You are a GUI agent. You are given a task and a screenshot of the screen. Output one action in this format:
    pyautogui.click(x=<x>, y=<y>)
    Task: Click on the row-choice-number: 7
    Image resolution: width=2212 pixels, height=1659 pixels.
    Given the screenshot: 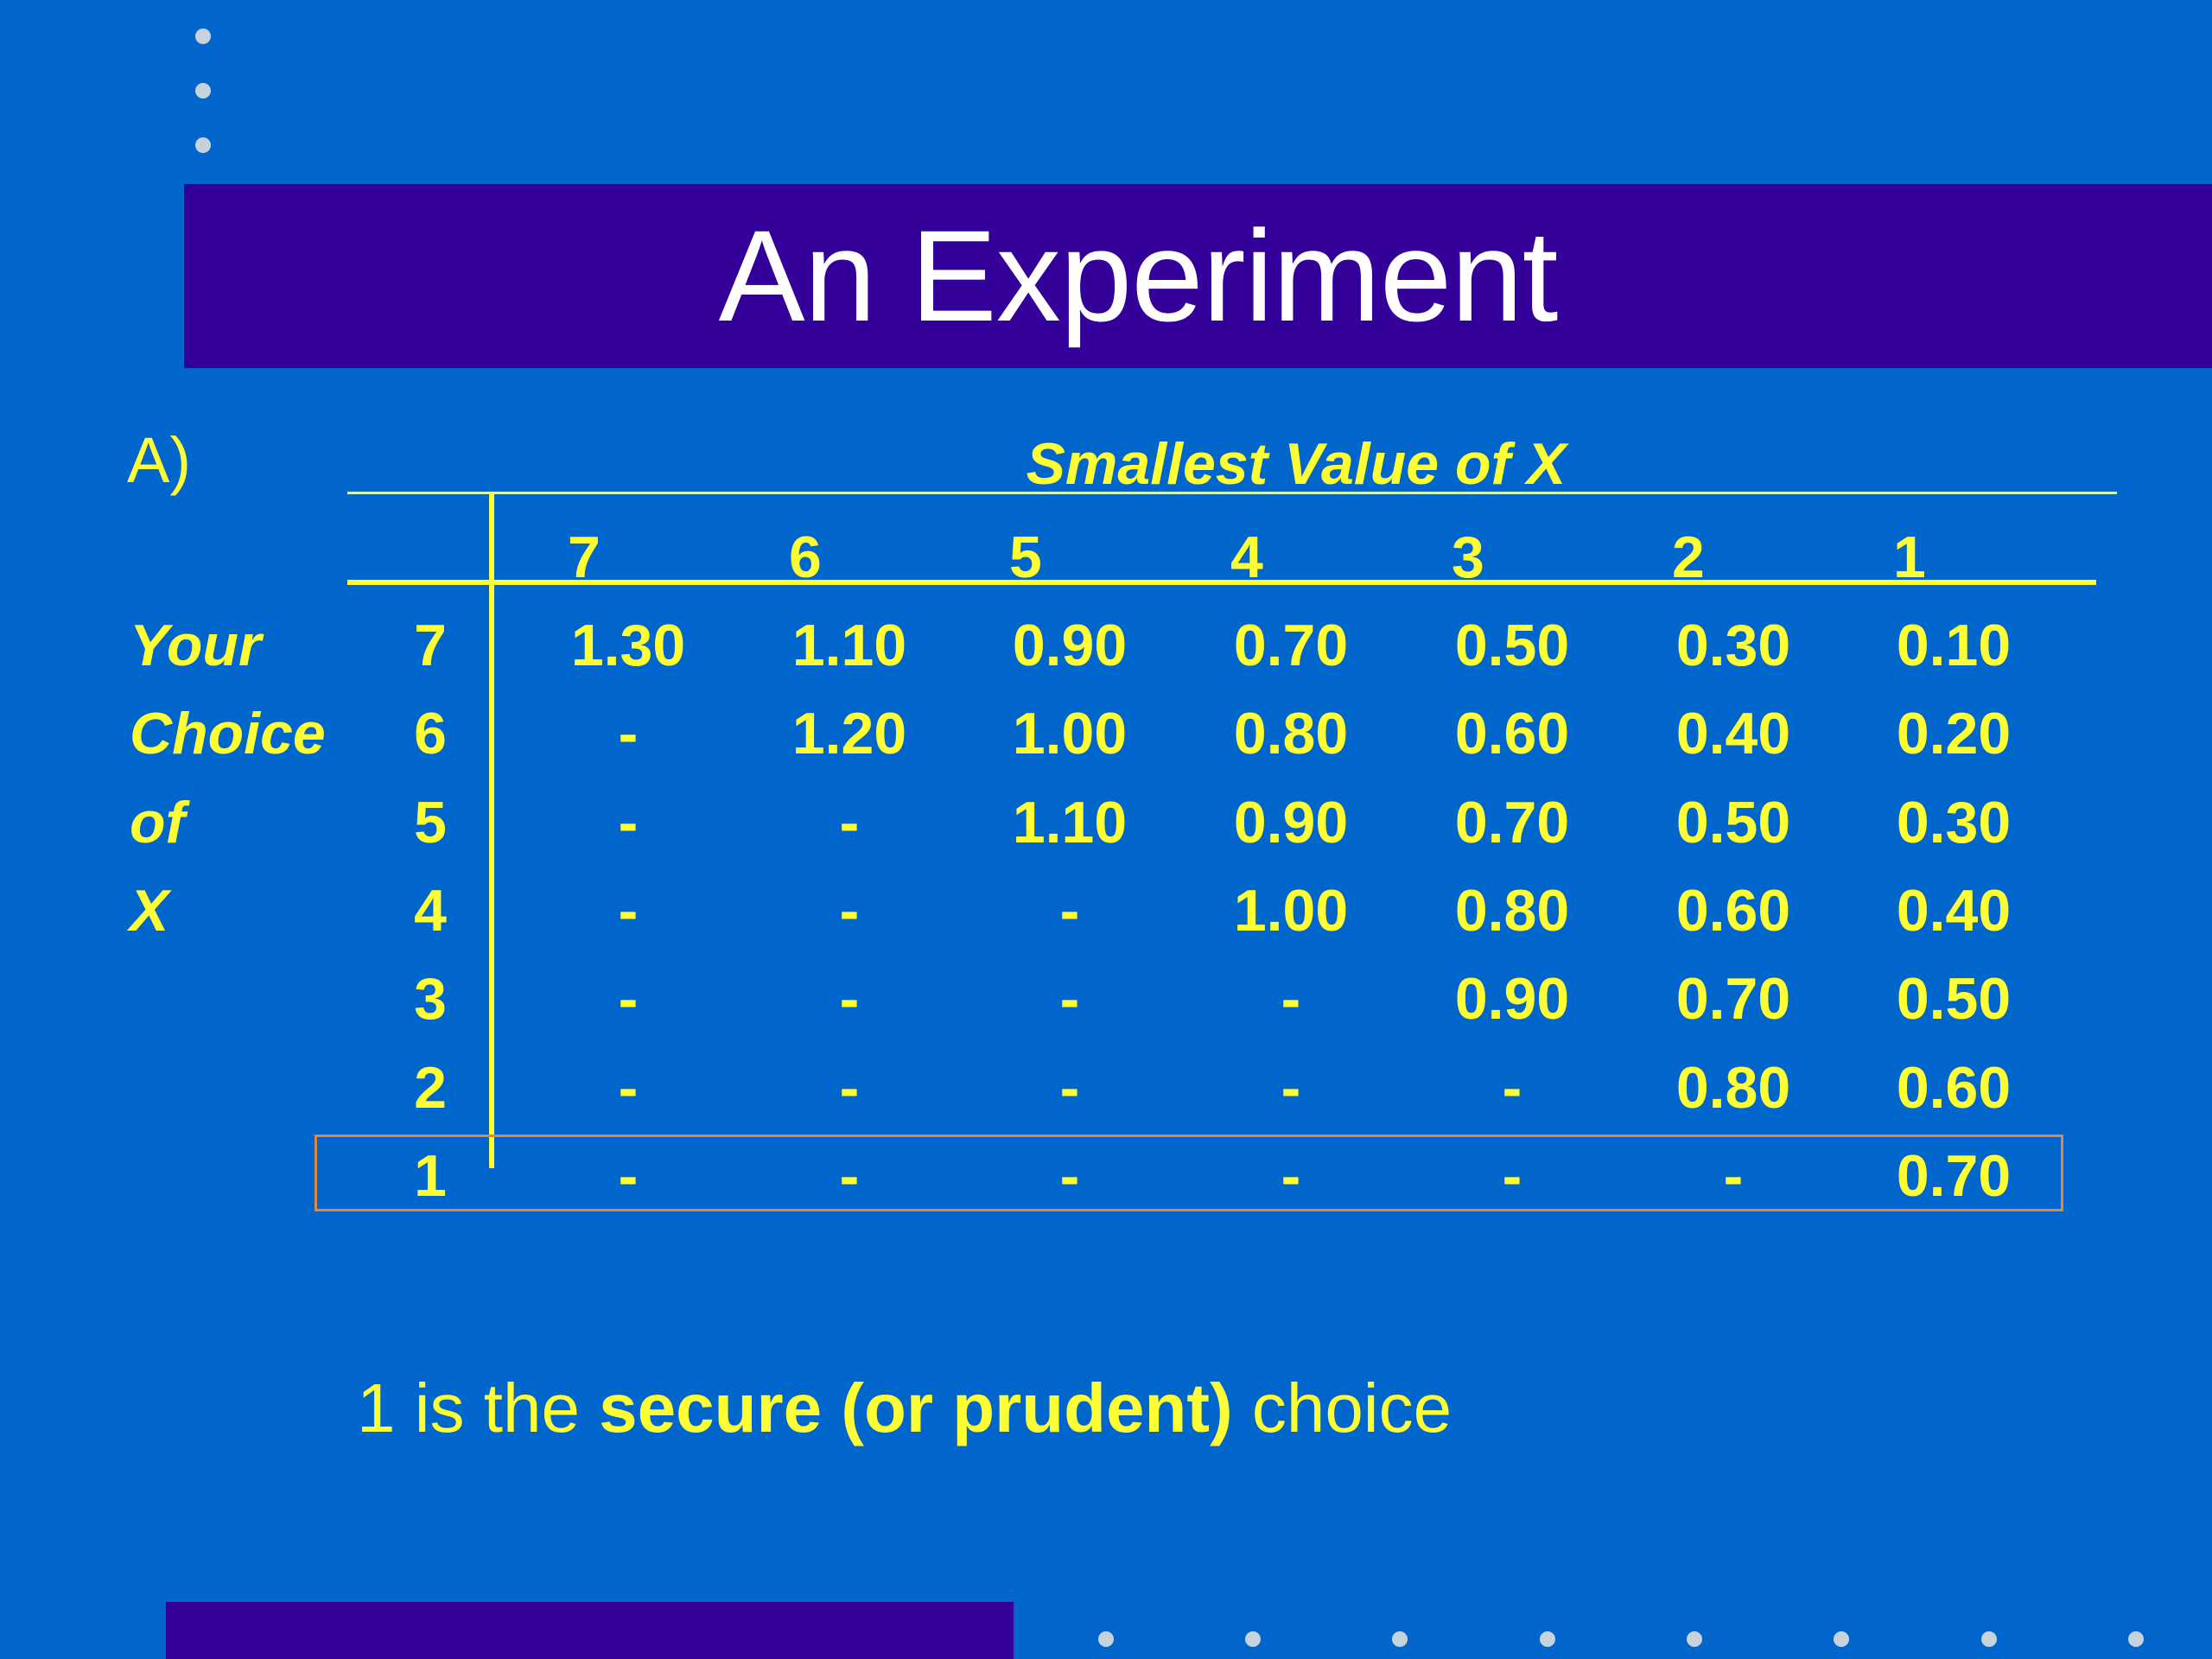 What is the action you would take?
    pyautogui.click(x=430, y=645)
    